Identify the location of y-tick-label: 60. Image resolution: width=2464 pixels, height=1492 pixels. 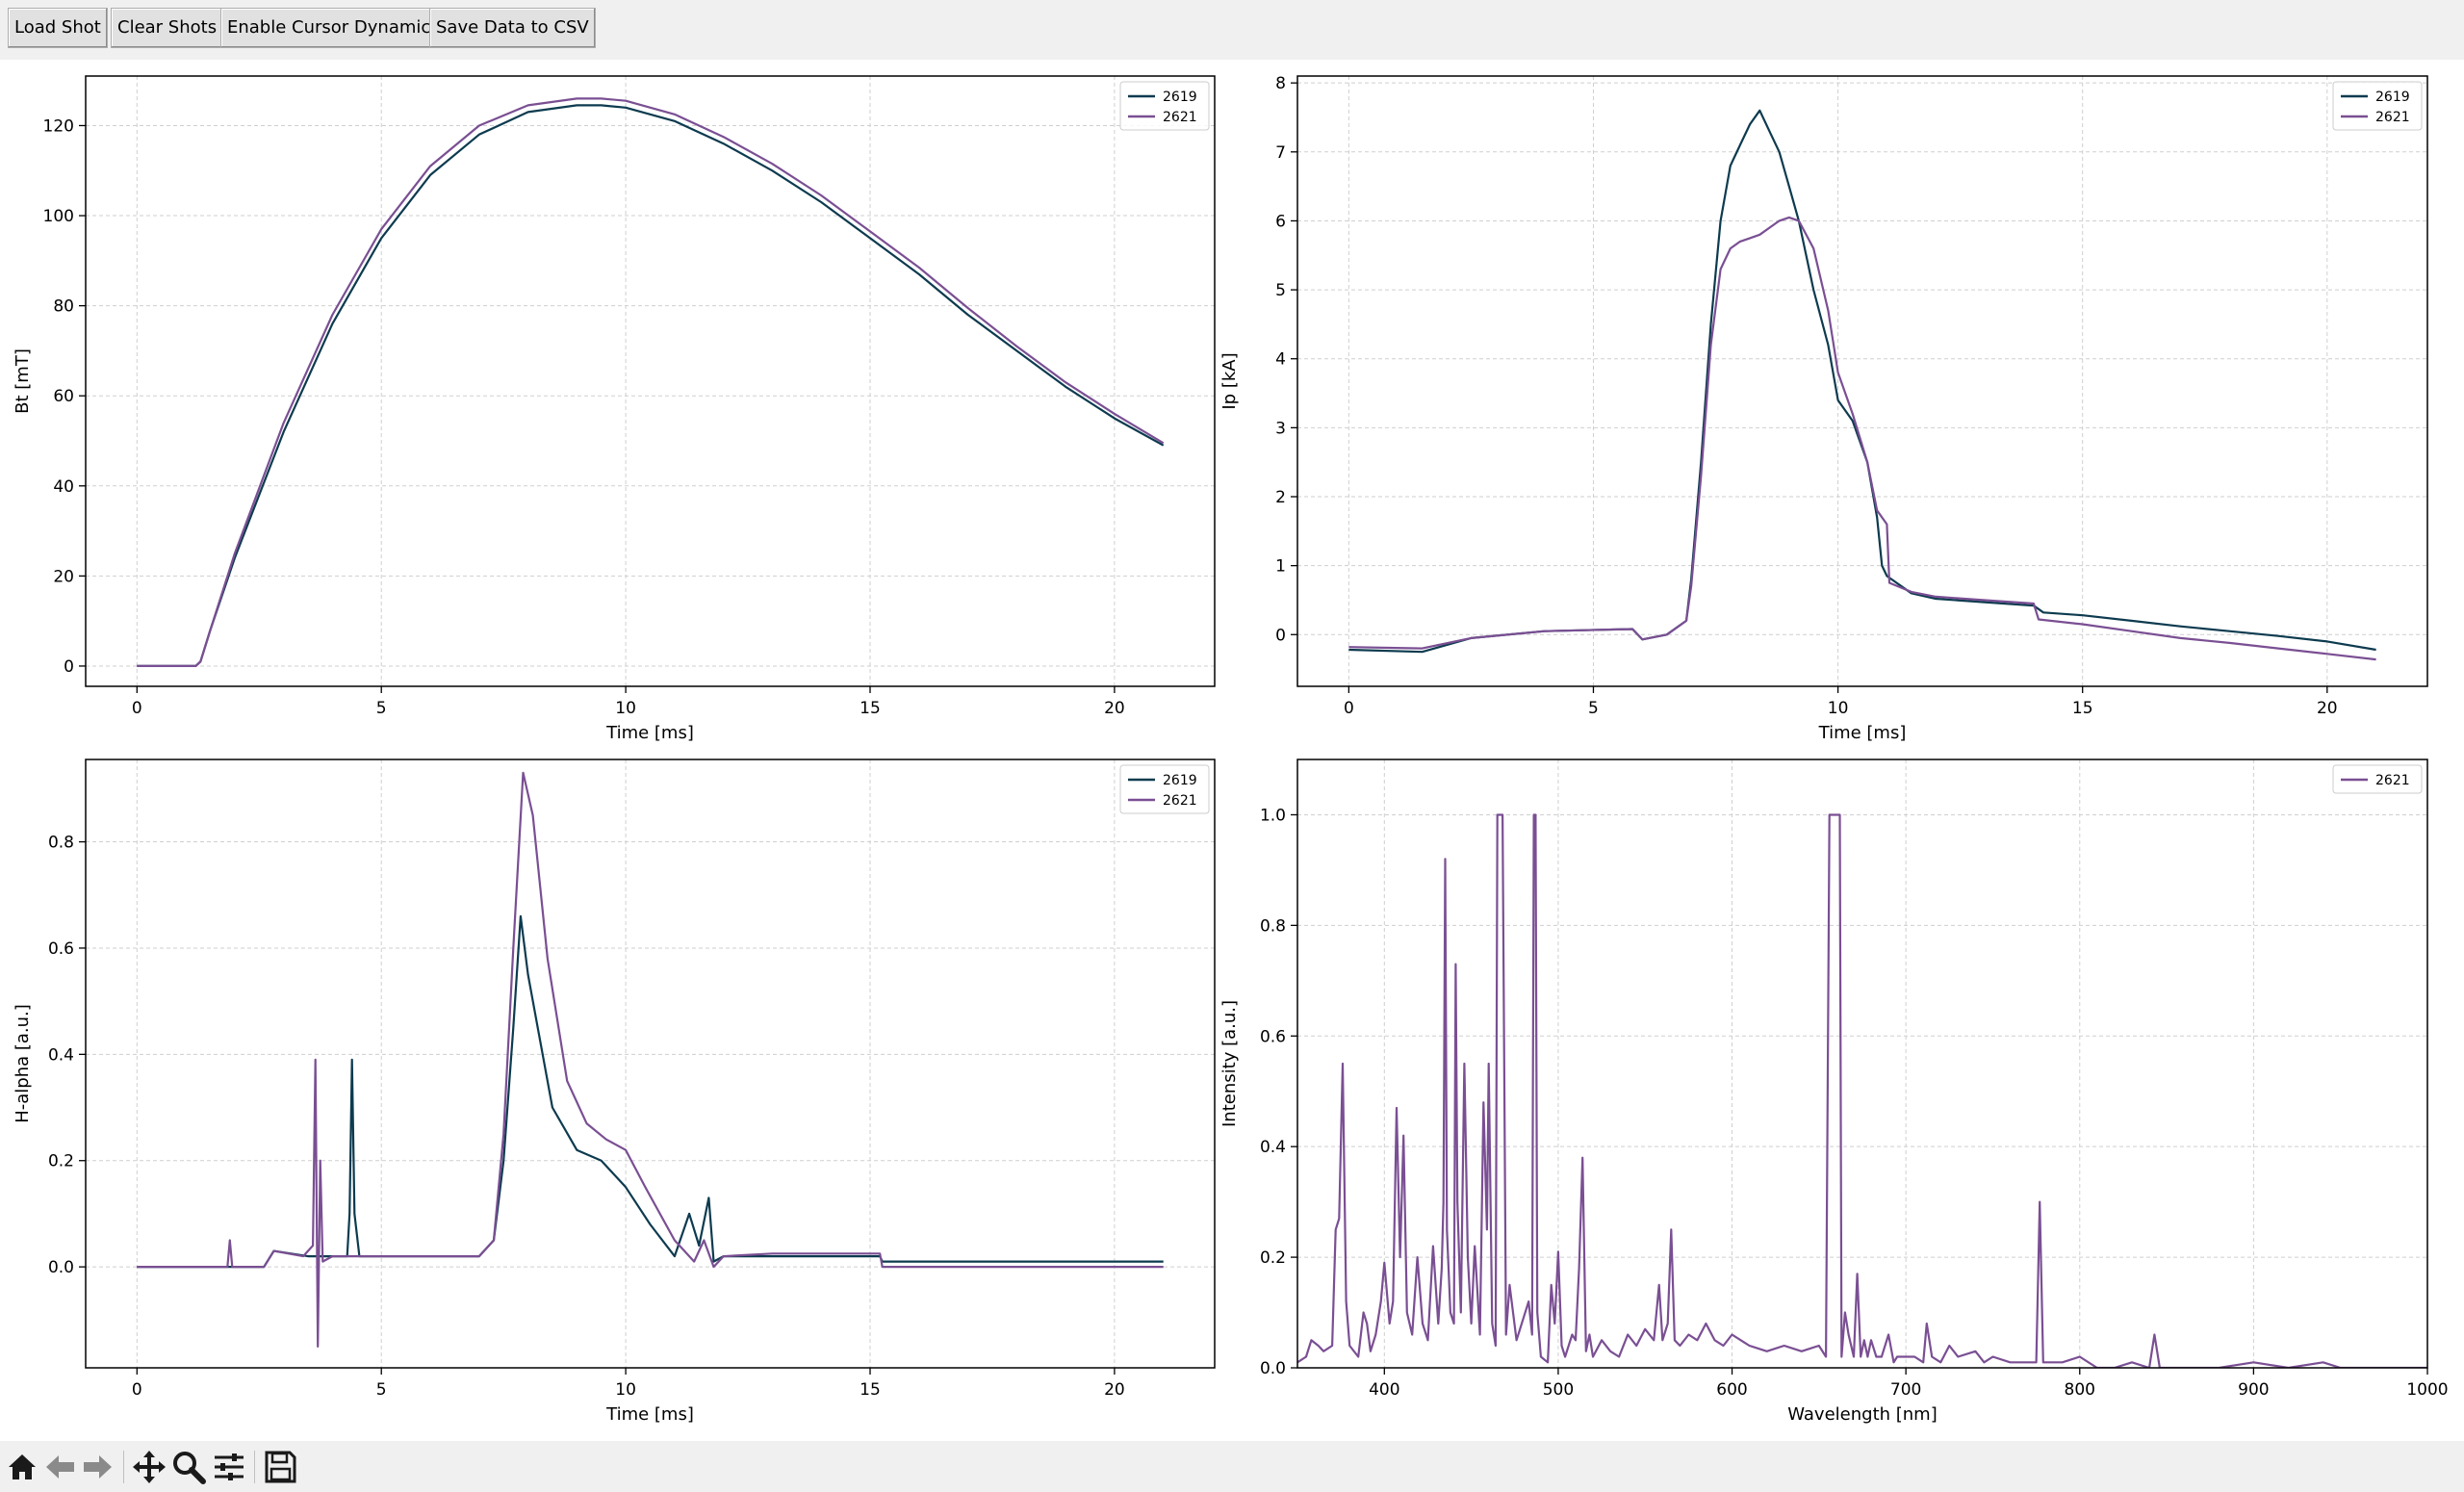
(63, 396).